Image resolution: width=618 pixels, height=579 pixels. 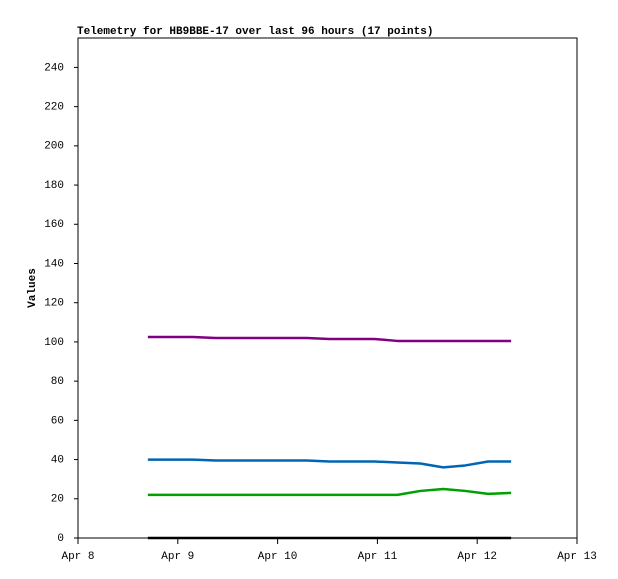 What do you see at coordinates (278, 557) in the screenshot?
I see `x-tick-label: Apr 10` at bounding box center [278, 557].